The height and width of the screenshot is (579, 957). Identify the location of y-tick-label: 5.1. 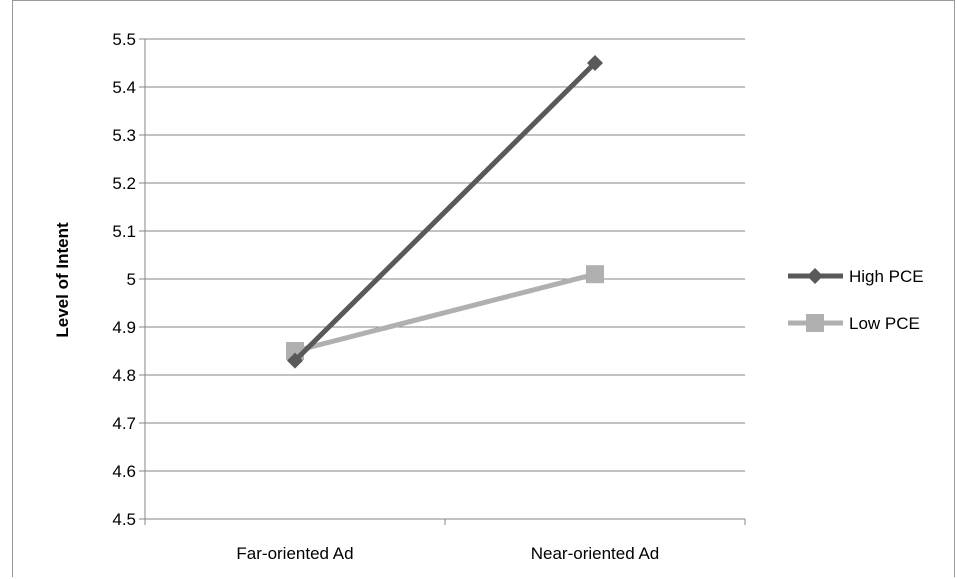
(124, 231).